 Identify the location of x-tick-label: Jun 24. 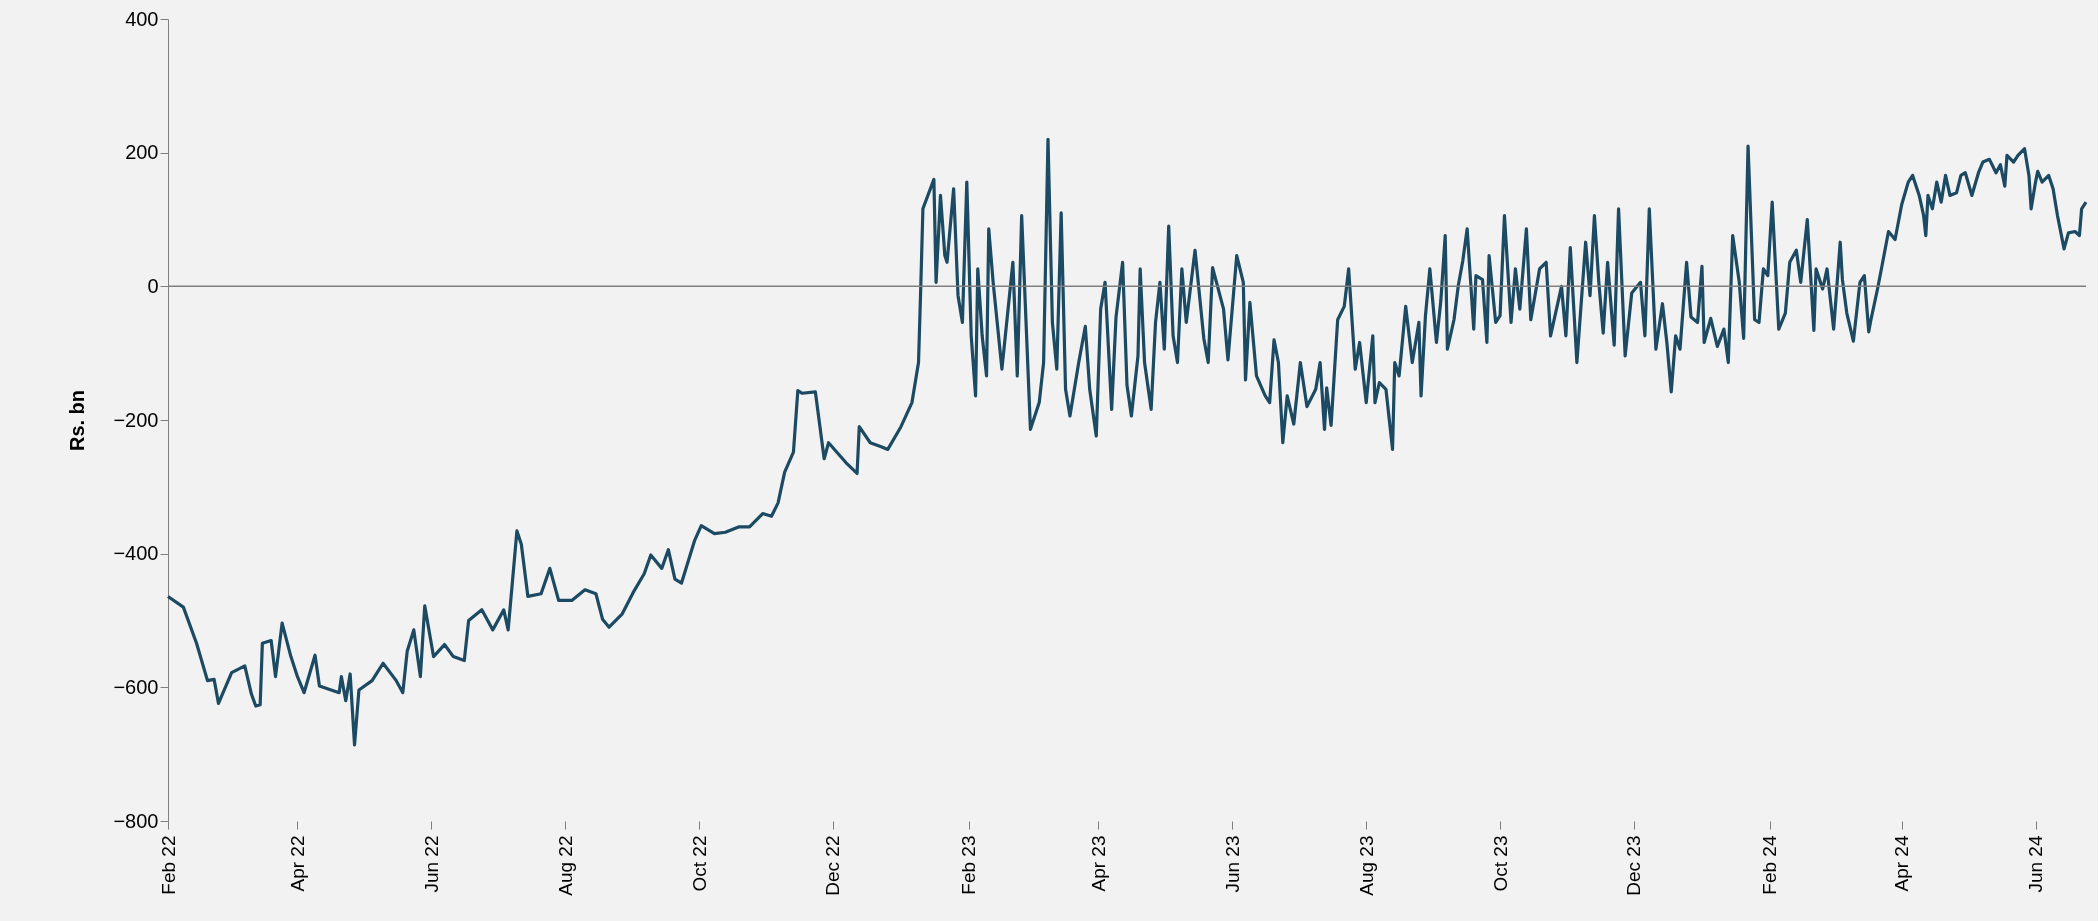
(2036, 864).